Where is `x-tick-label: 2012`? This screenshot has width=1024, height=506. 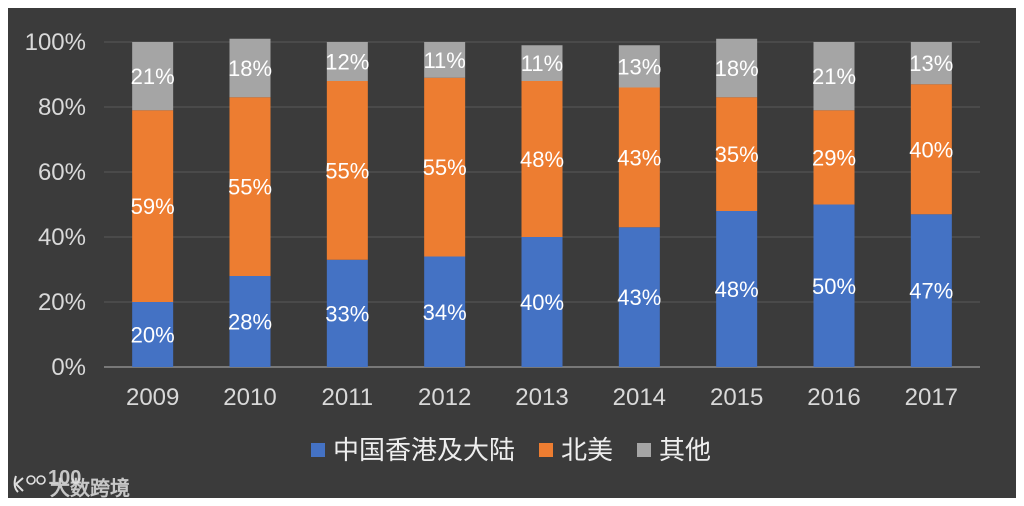 x-tick-label: 2012 is located at coordinates (444, 397).